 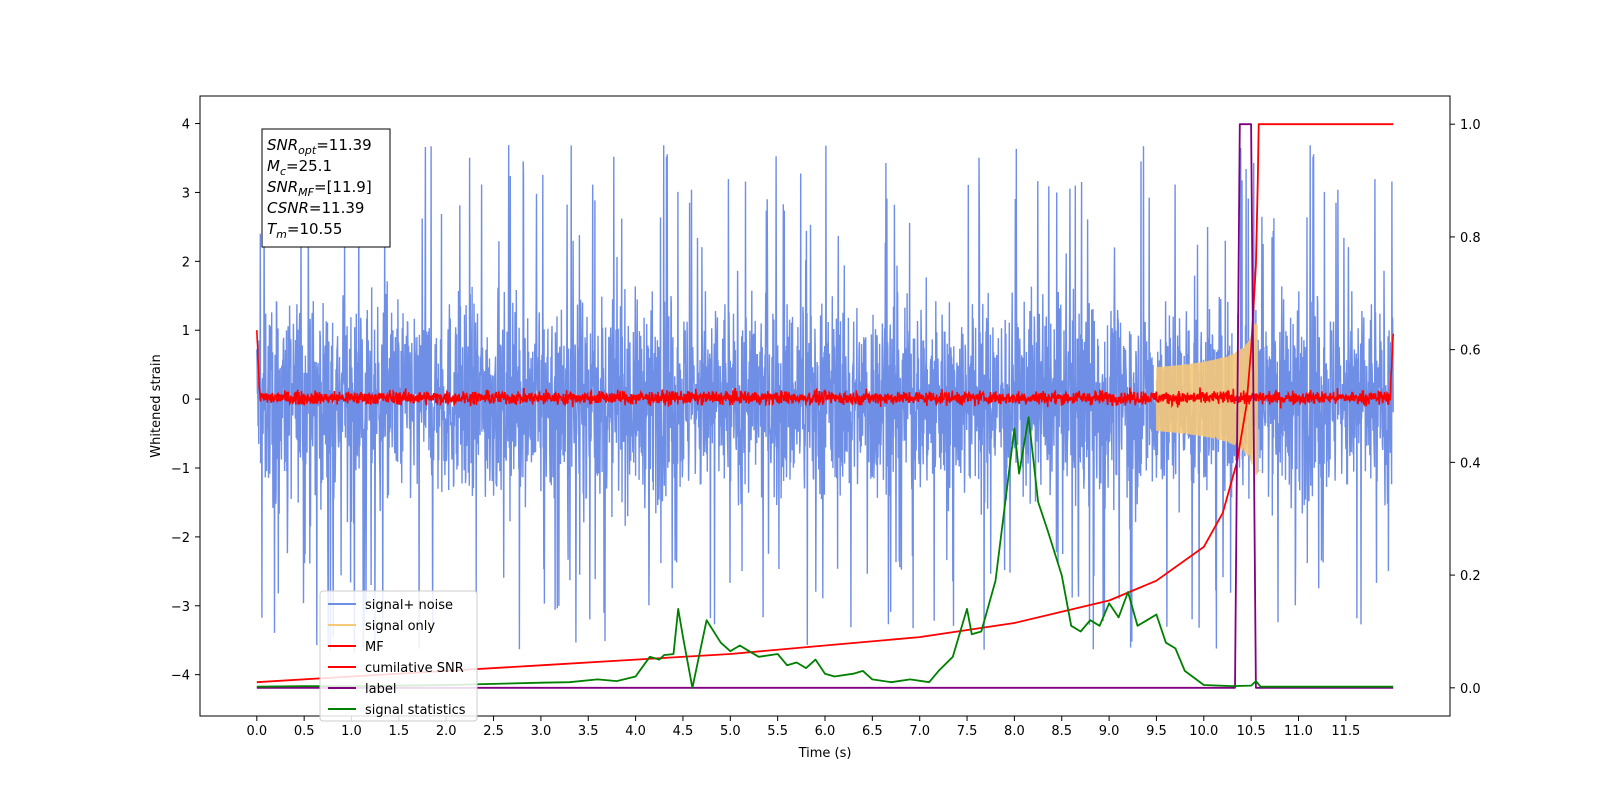 I want to click on x-tick-label: 0.0, so click(x=256, y=731).